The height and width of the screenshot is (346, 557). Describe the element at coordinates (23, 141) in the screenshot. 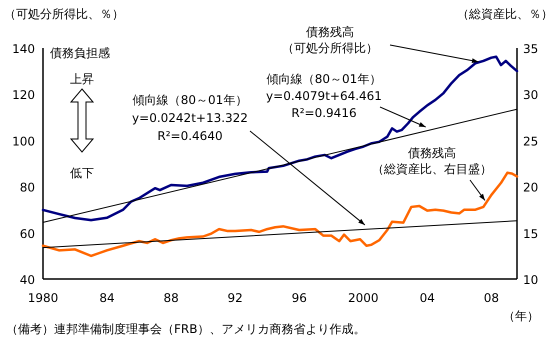

I see `ytick: 100` at that location.